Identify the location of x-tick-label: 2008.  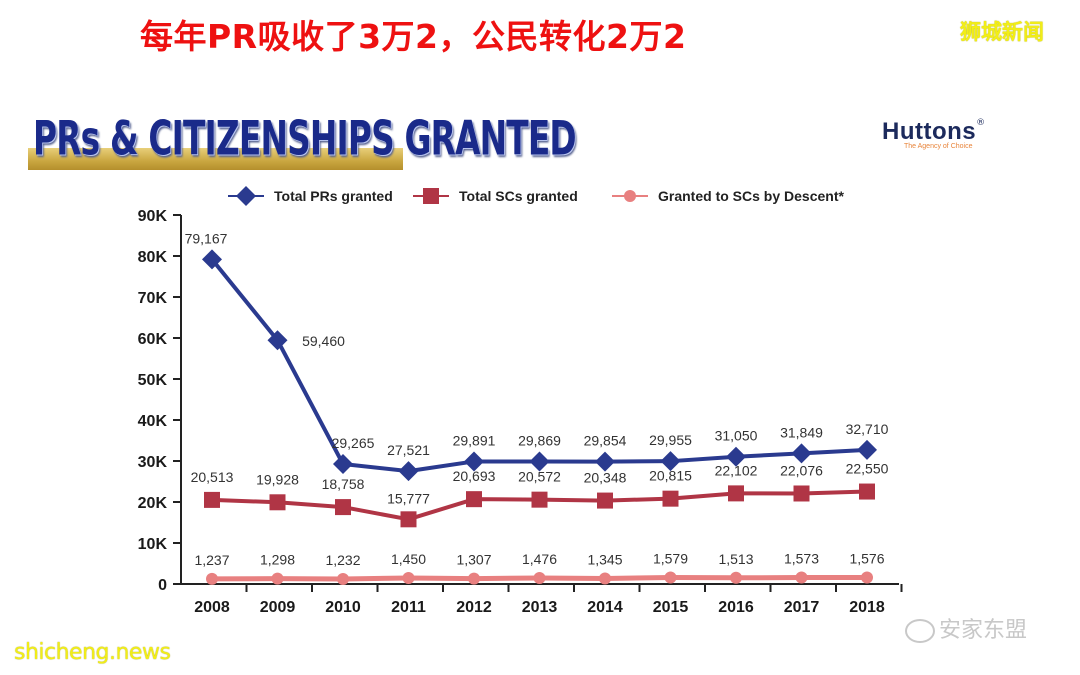
(212, 607).